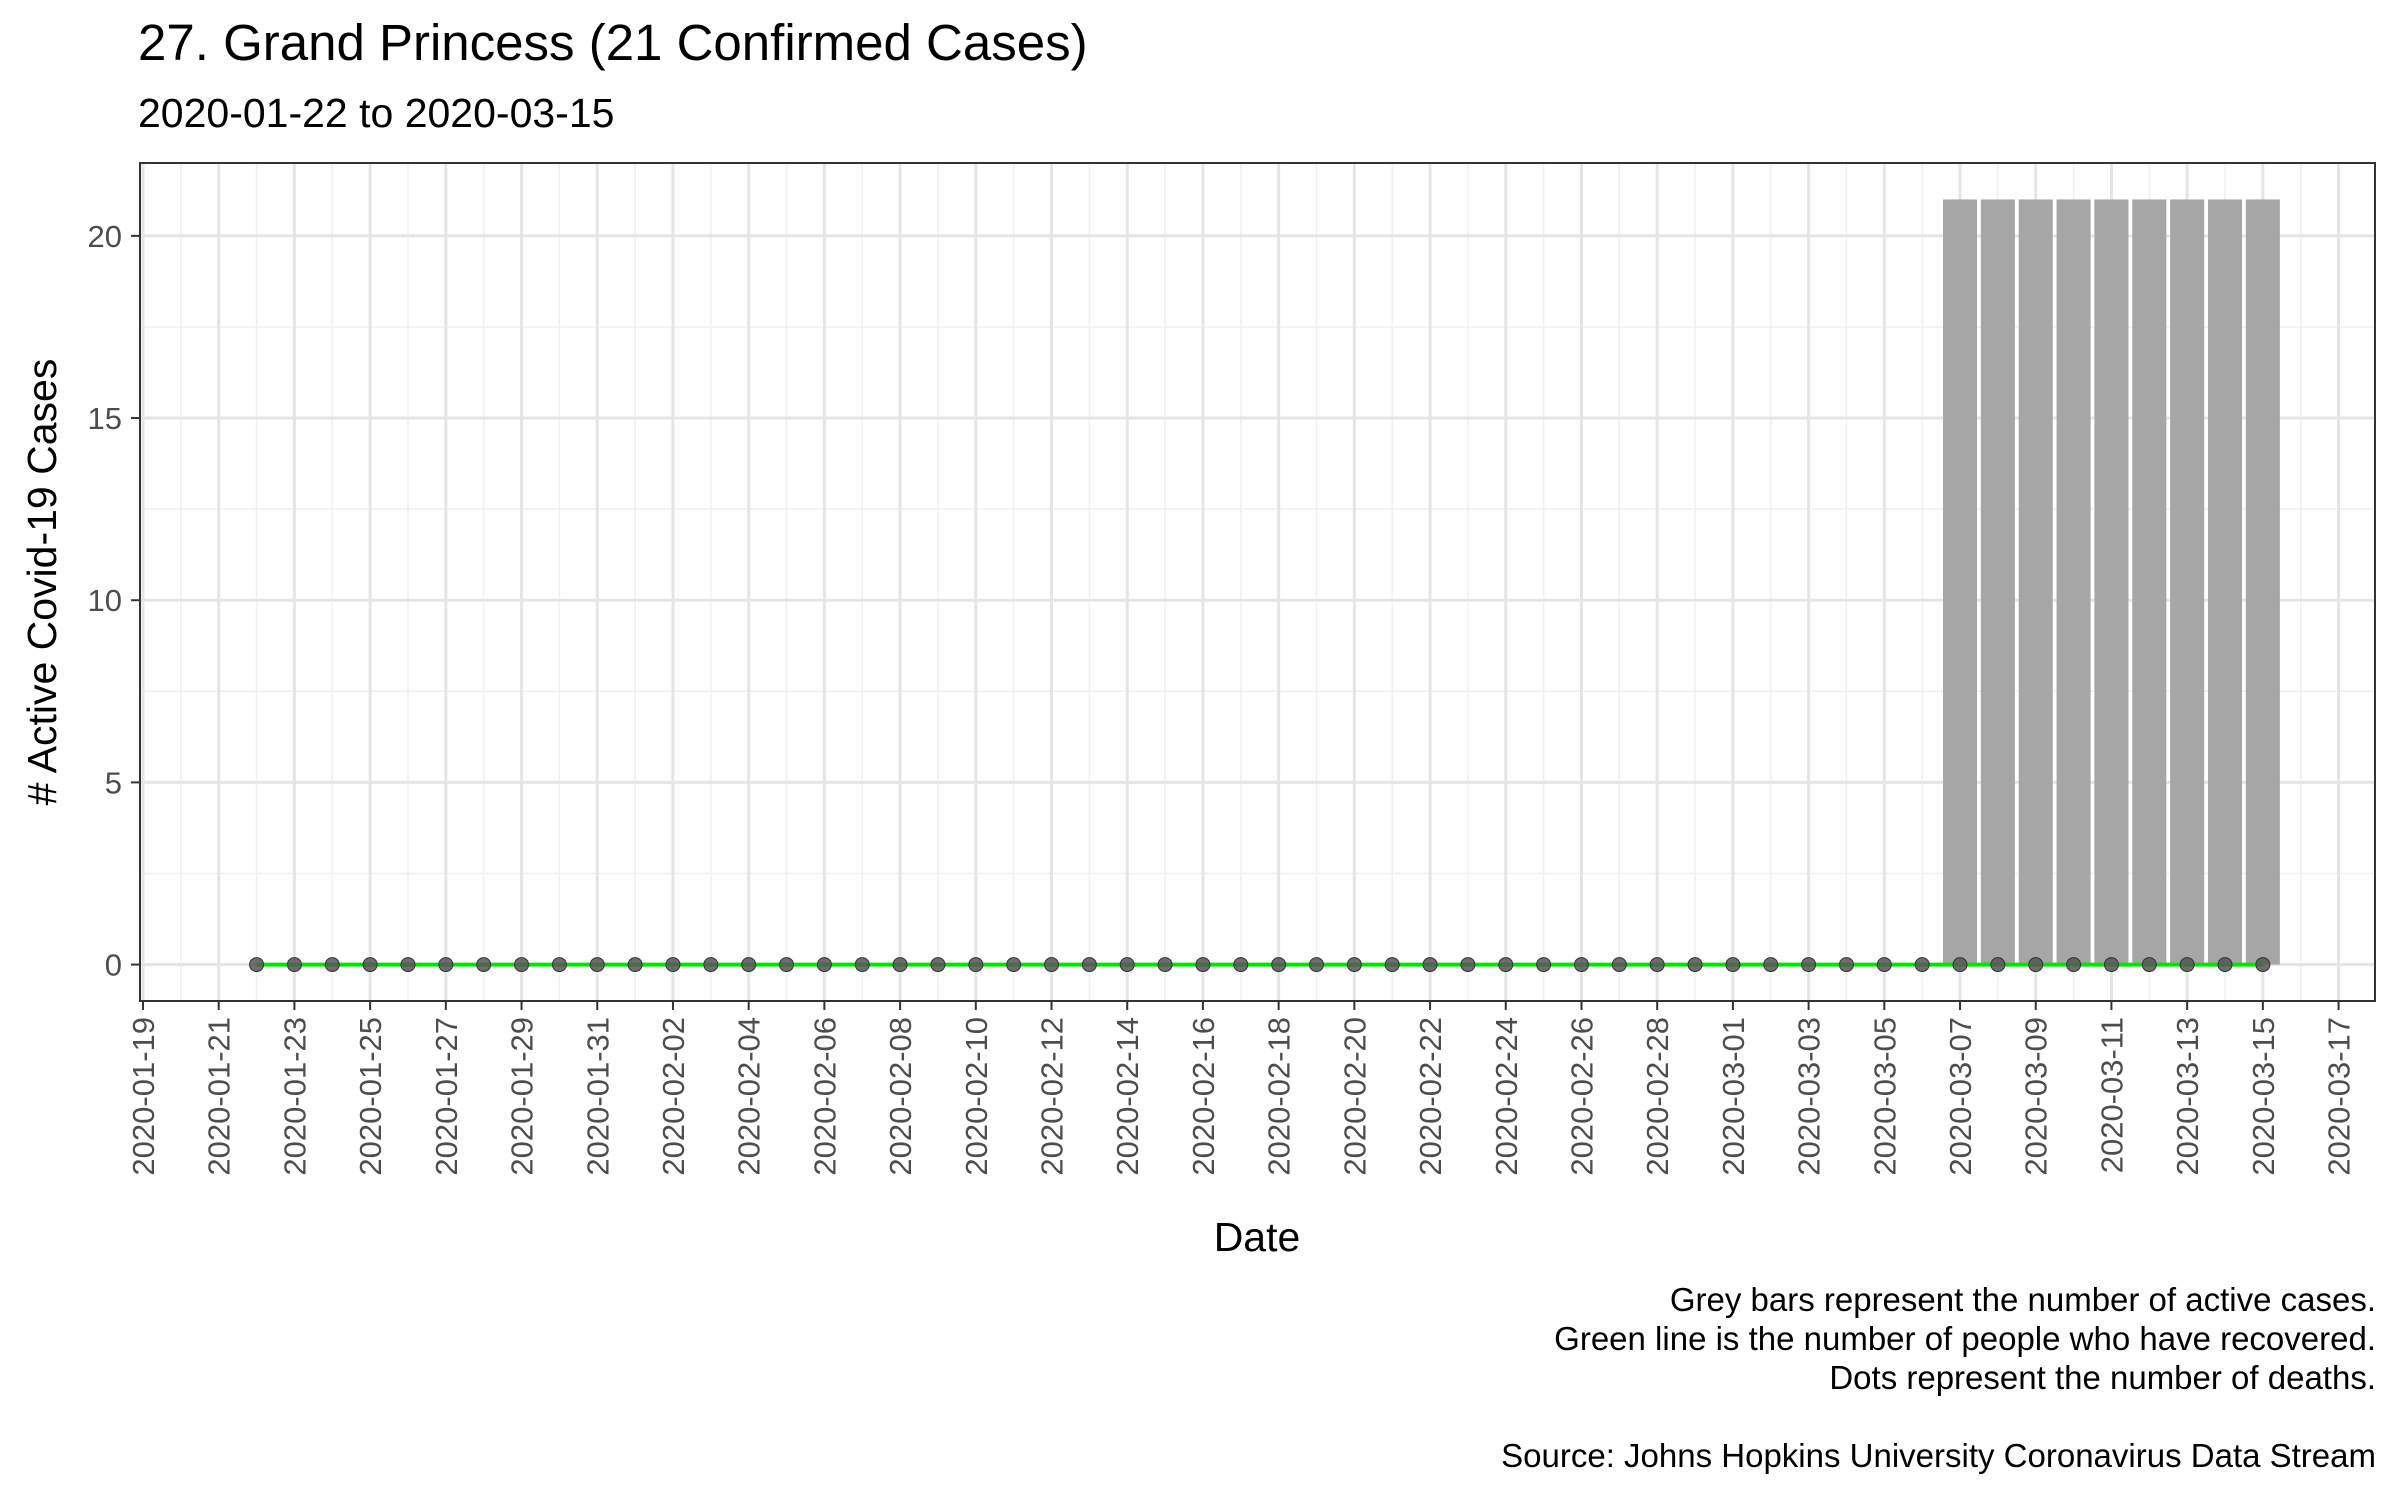 This screenshot has height=1500, width=2400. What do you see at coordinates (2111, 1095) in the screenshot?
I see `x-tick-label: 2020-03-11` at bounding box center [2111, 1095].